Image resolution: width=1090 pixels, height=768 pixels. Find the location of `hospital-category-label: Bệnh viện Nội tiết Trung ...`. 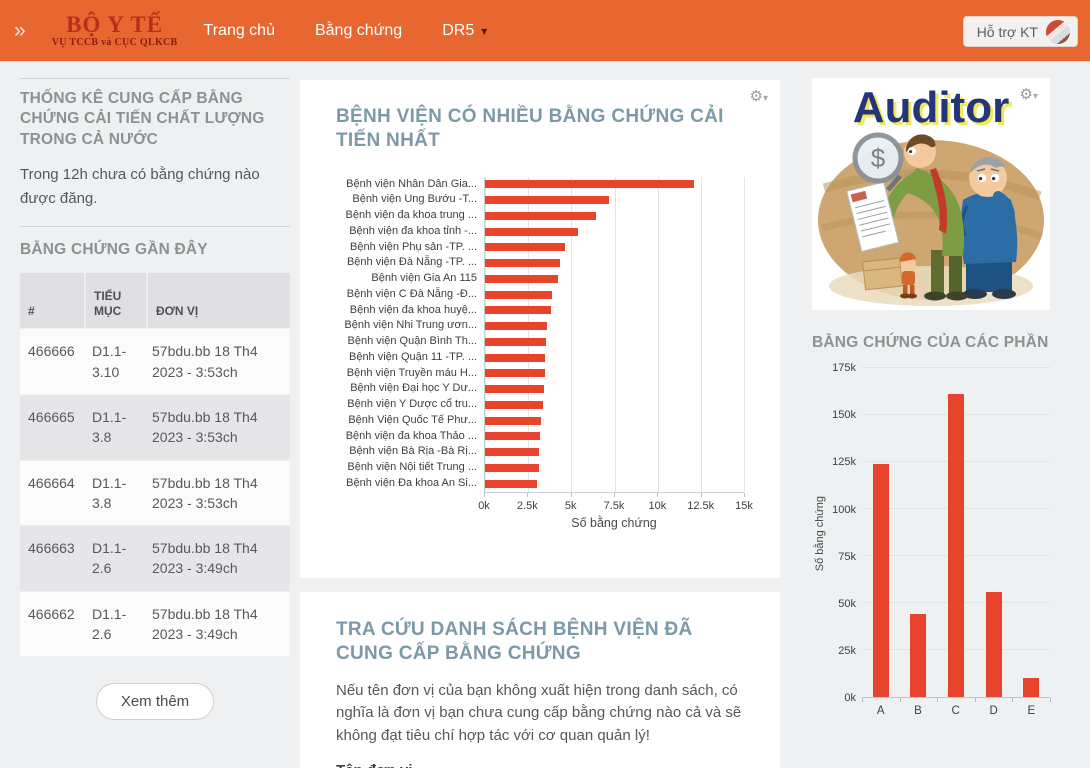

hospital-category-label: Bệnh viện Nội tiết Trung ... is located at coordinates (412, 467).